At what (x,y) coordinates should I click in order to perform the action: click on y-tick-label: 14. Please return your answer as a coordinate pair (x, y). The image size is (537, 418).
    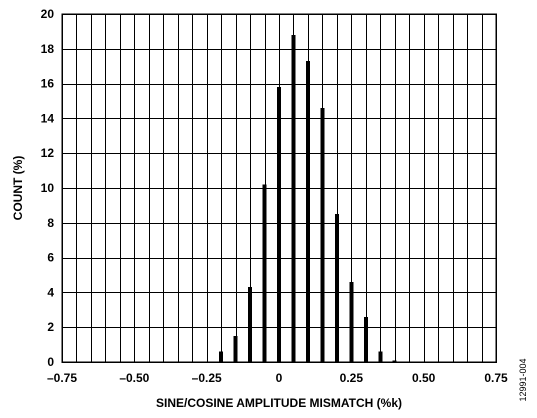
    Looking at the image, I should click on (48, 118).